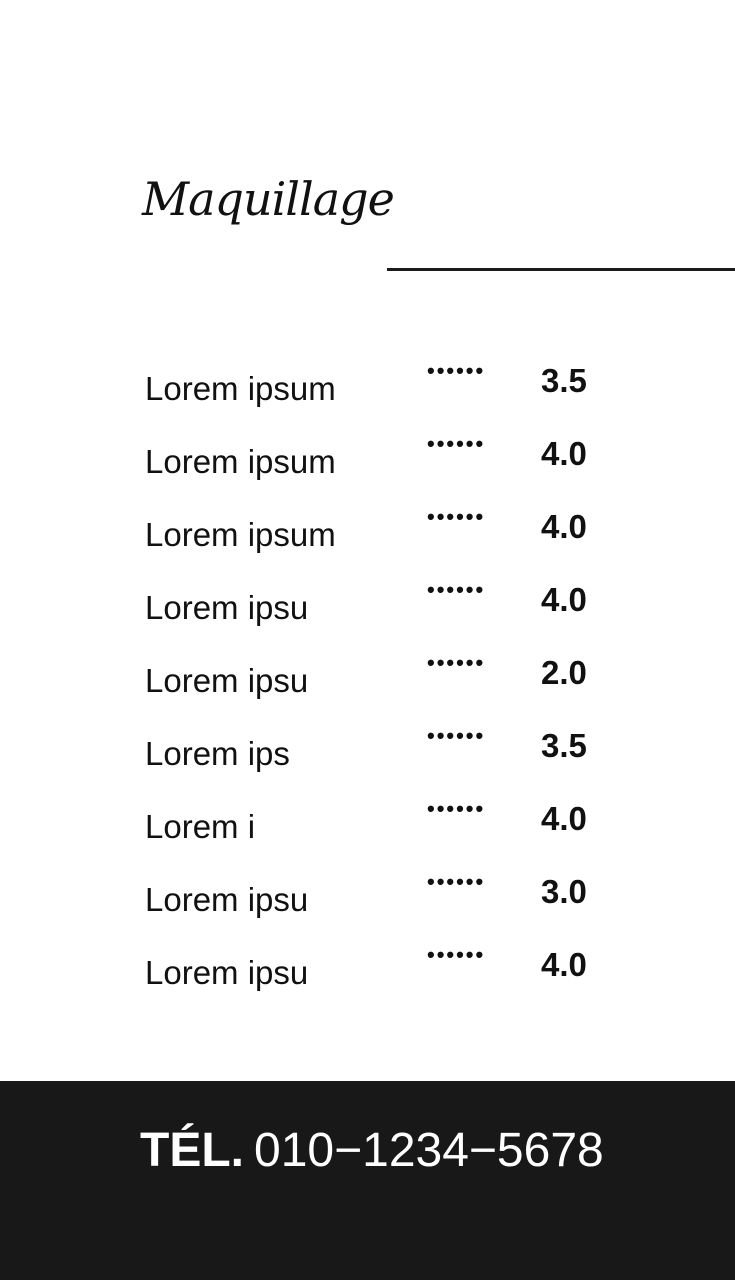 This screenshot has width=735, height=1280. Describe the element at coordinates (200, 826) in the screenshot. I see `item-label: Lorem i` at that location.